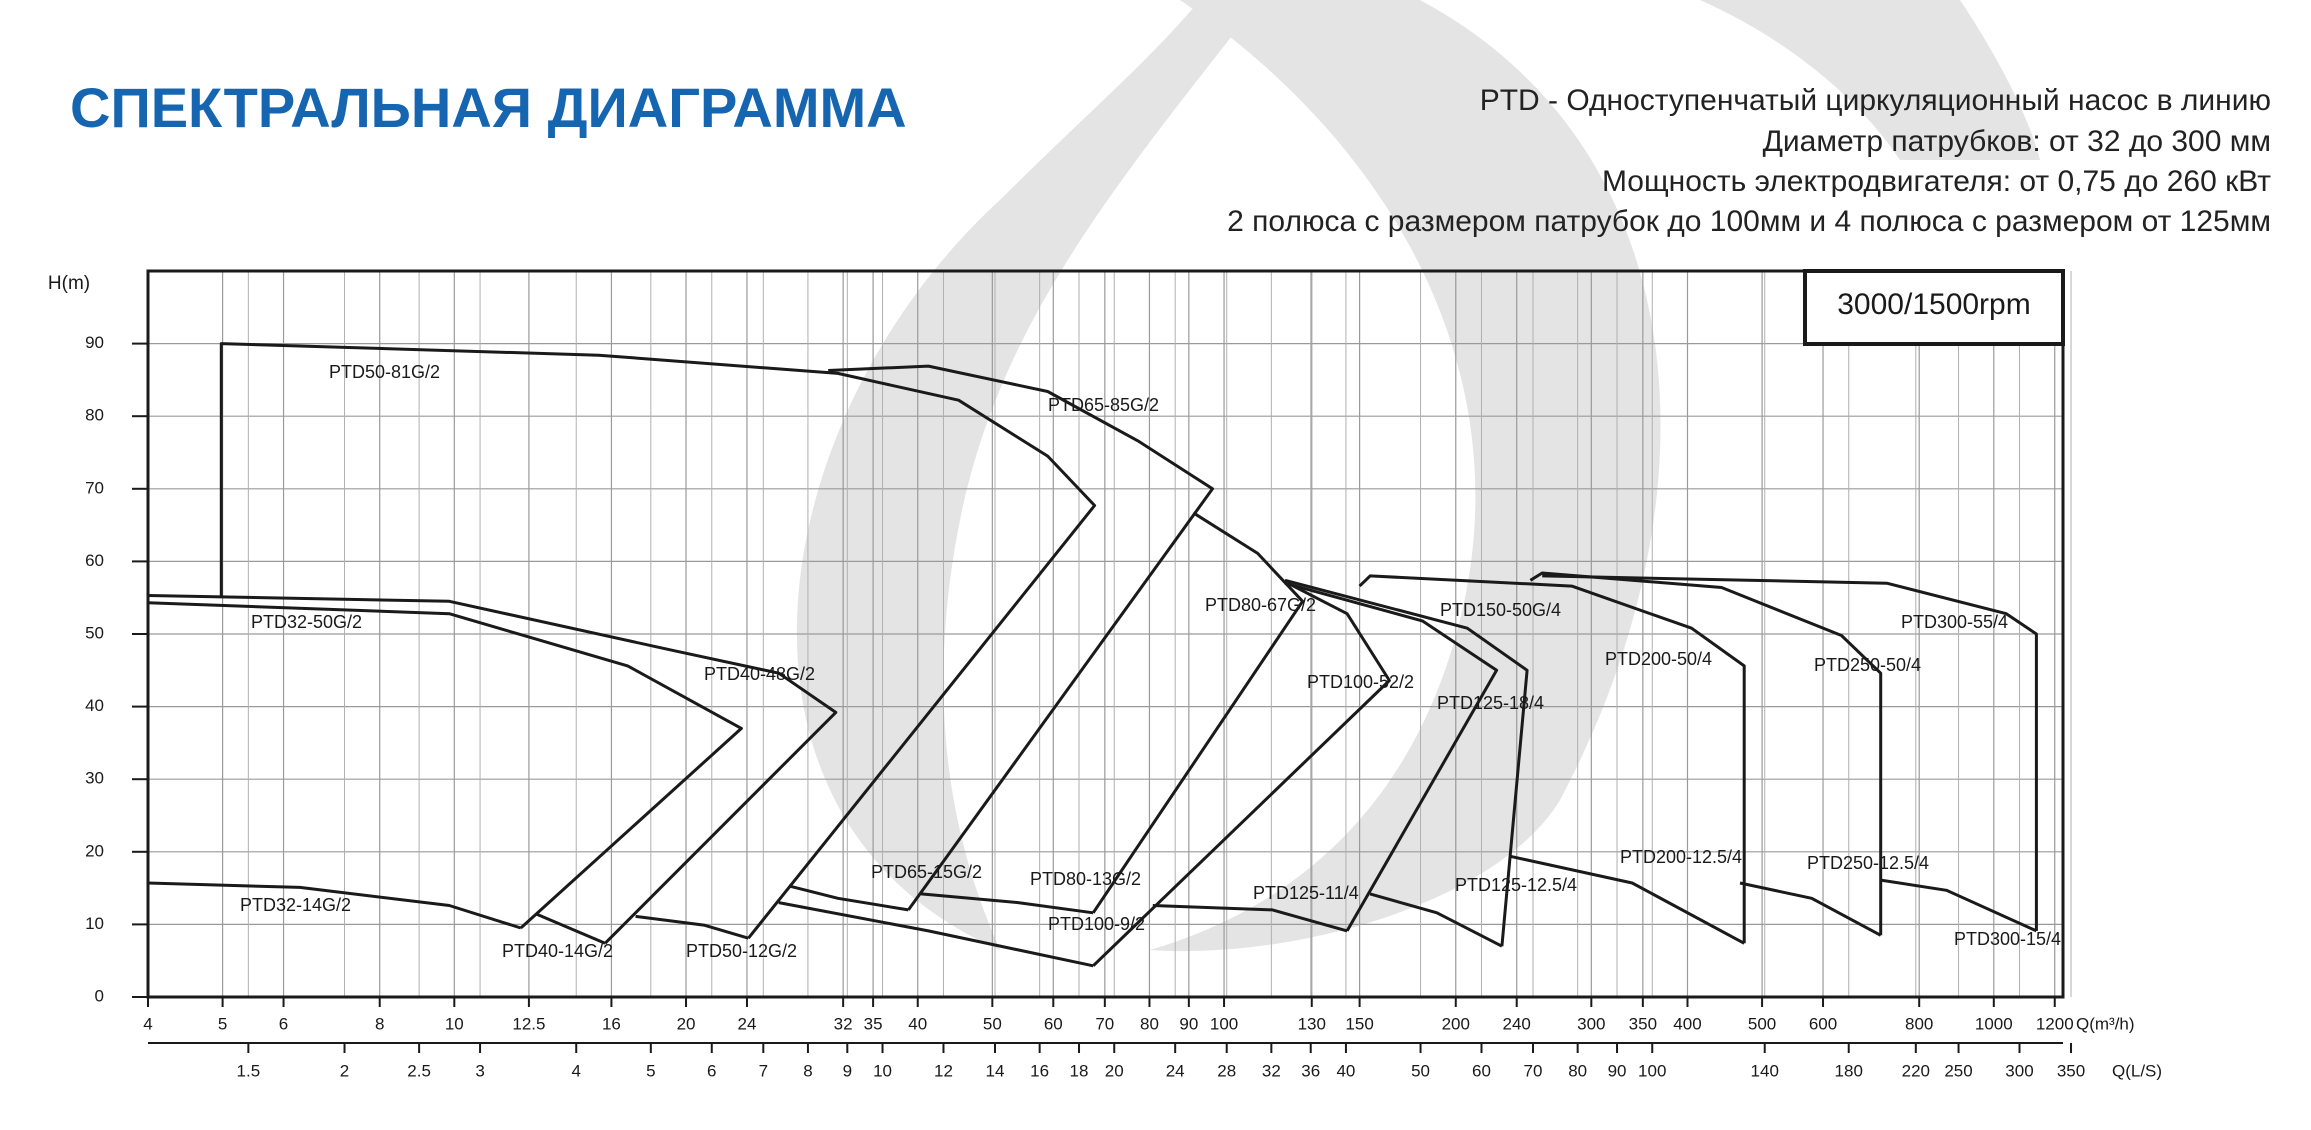  What do you see at coordinates (917, 1023) in the screenshot?
I see `x-tick-label: 40` at bounding box center [917, 1023].